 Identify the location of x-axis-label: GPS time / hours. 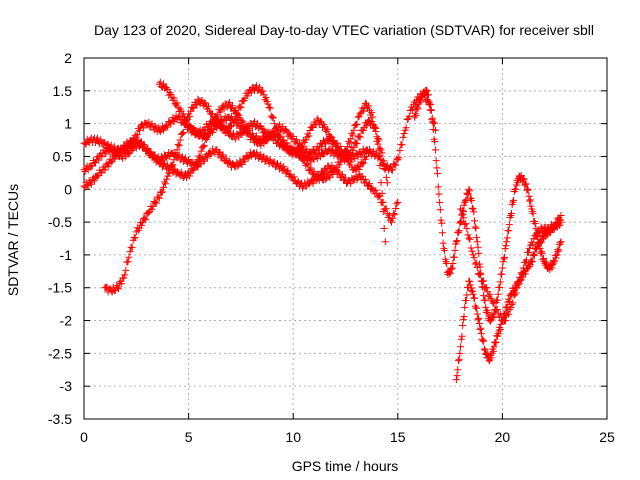
(345, 466).